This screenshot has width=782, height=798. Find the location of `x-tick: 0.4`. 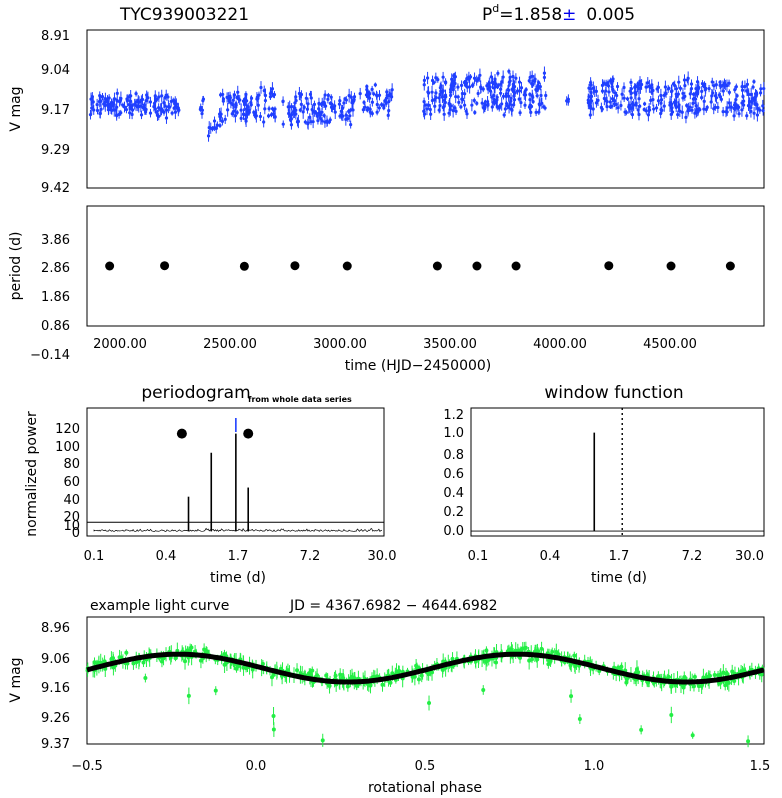

x-tick: 0.4 is located at coordinates (166, 556).